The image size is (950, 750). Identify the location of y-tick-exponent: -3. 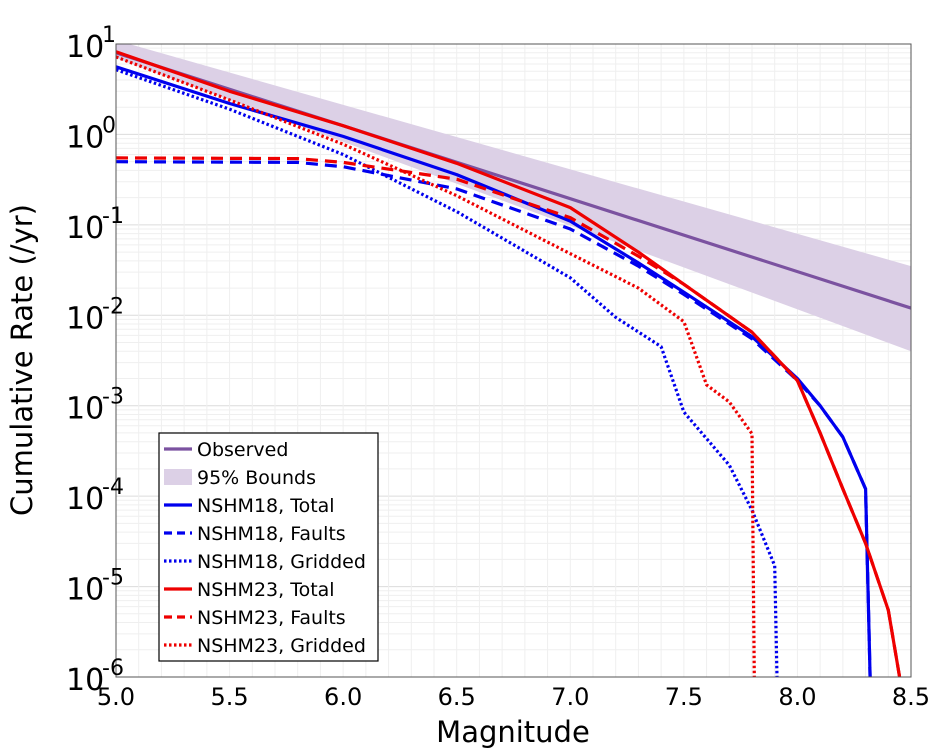
(113, 397).